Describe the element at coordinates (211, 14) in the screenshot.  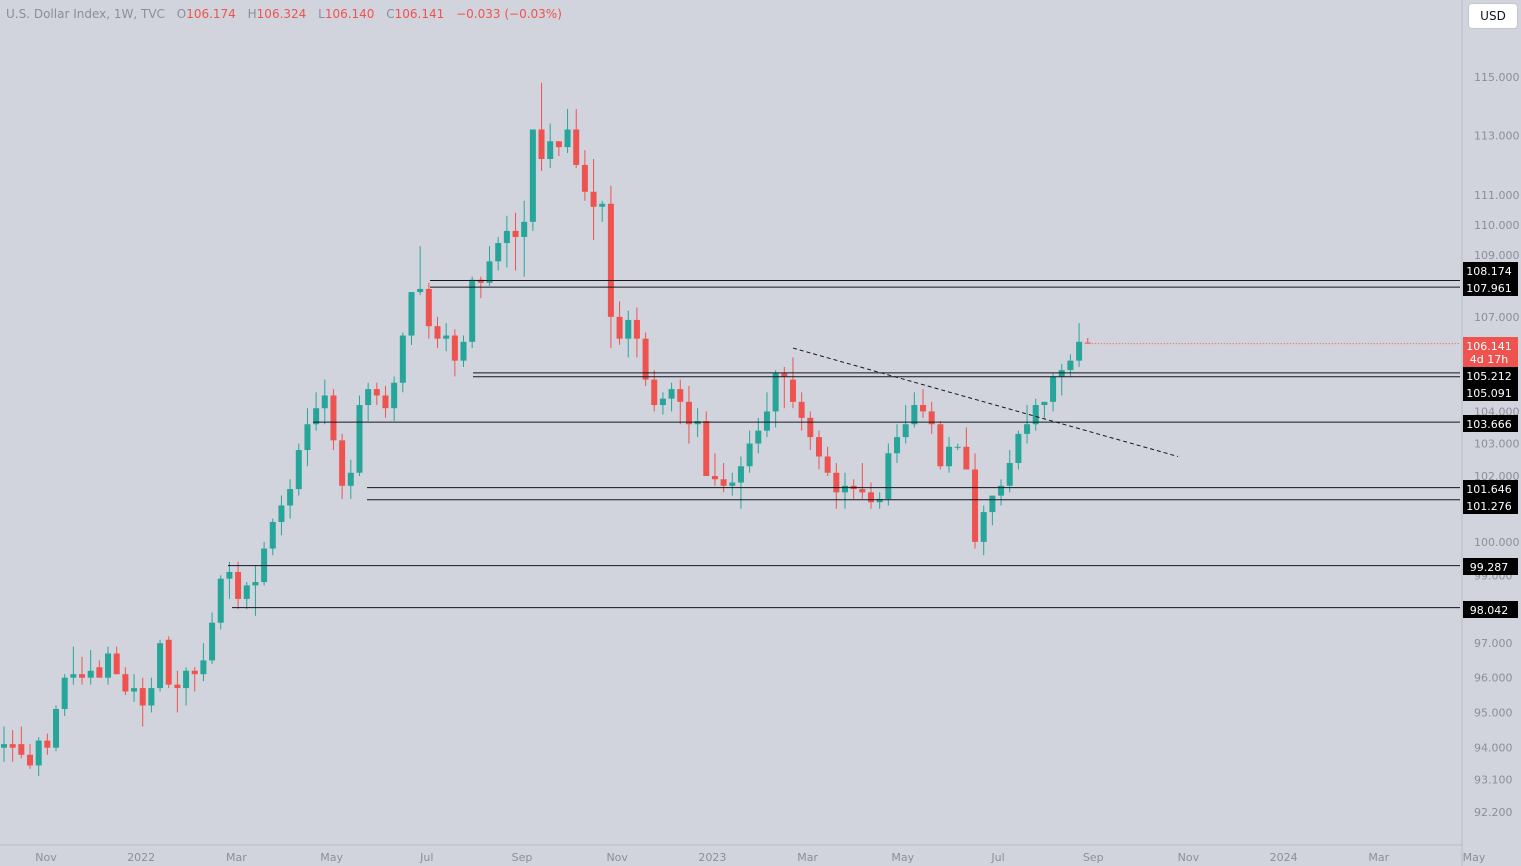
I see `open-value: 106.174` at that location.